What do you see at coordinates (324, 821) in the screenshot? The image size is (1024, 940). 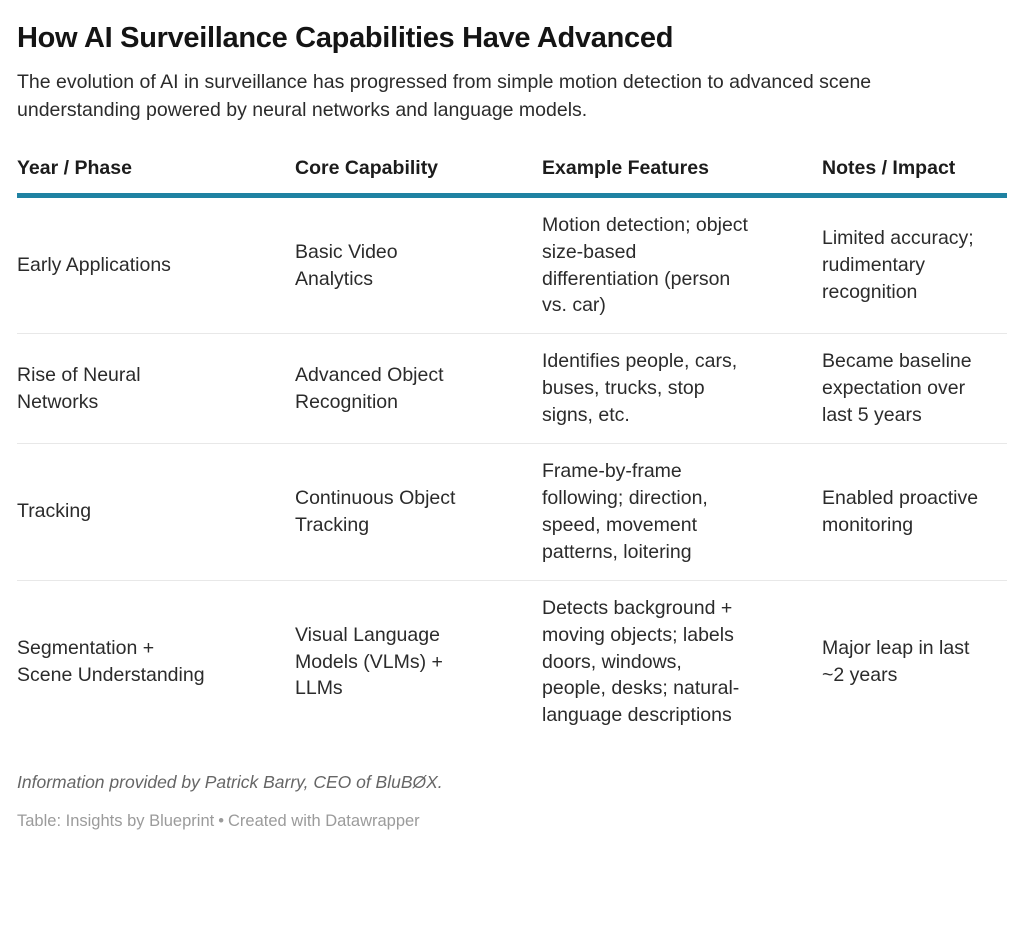 I see `attribution-credit-link: Created with Datawrapper` at bounding box center [324, 821].